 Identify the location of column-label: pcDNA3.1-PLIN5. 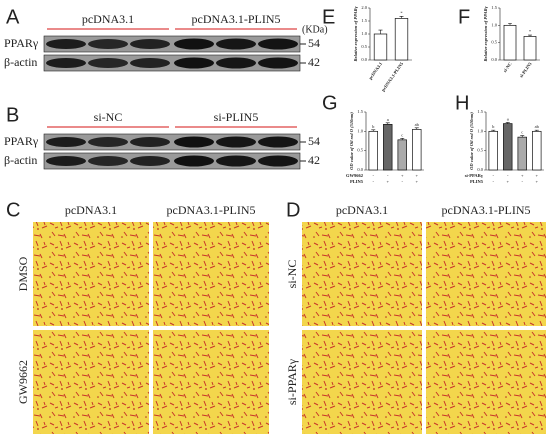
(211, 210).